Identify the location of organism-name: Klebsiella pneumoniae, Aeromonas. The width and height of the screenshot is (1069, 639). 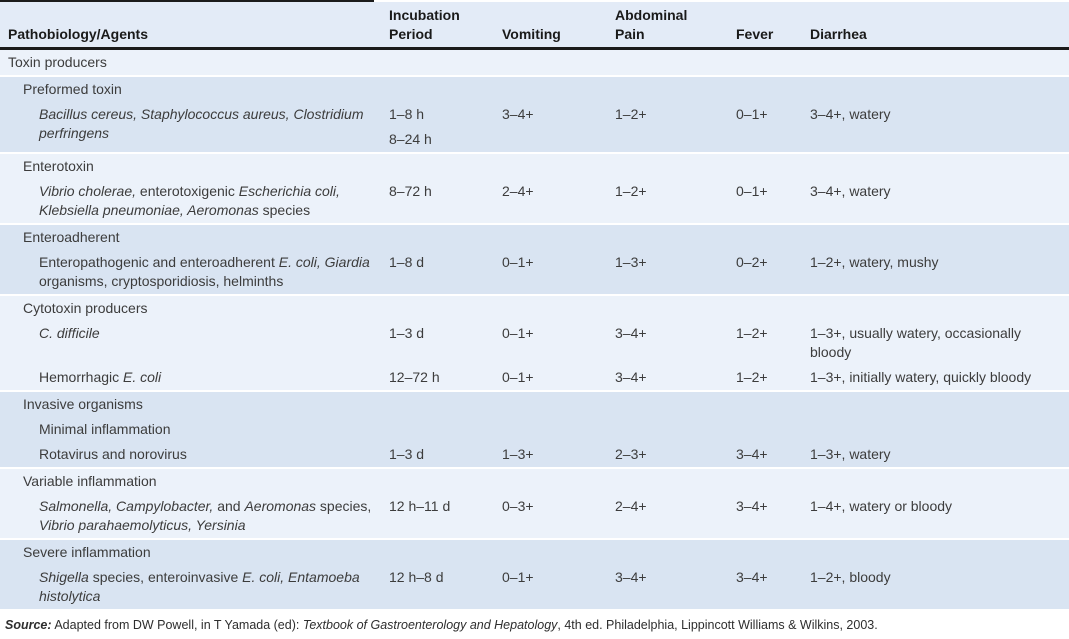
(149, 210).